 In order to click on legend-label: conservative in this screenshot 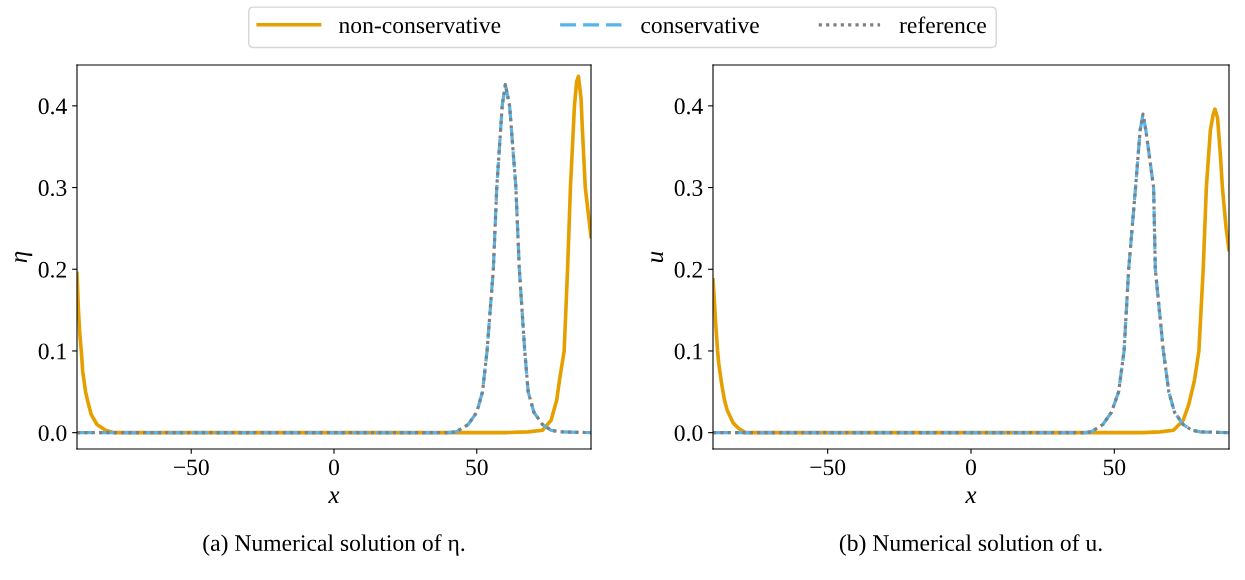, I will do `click(700, 25)`.